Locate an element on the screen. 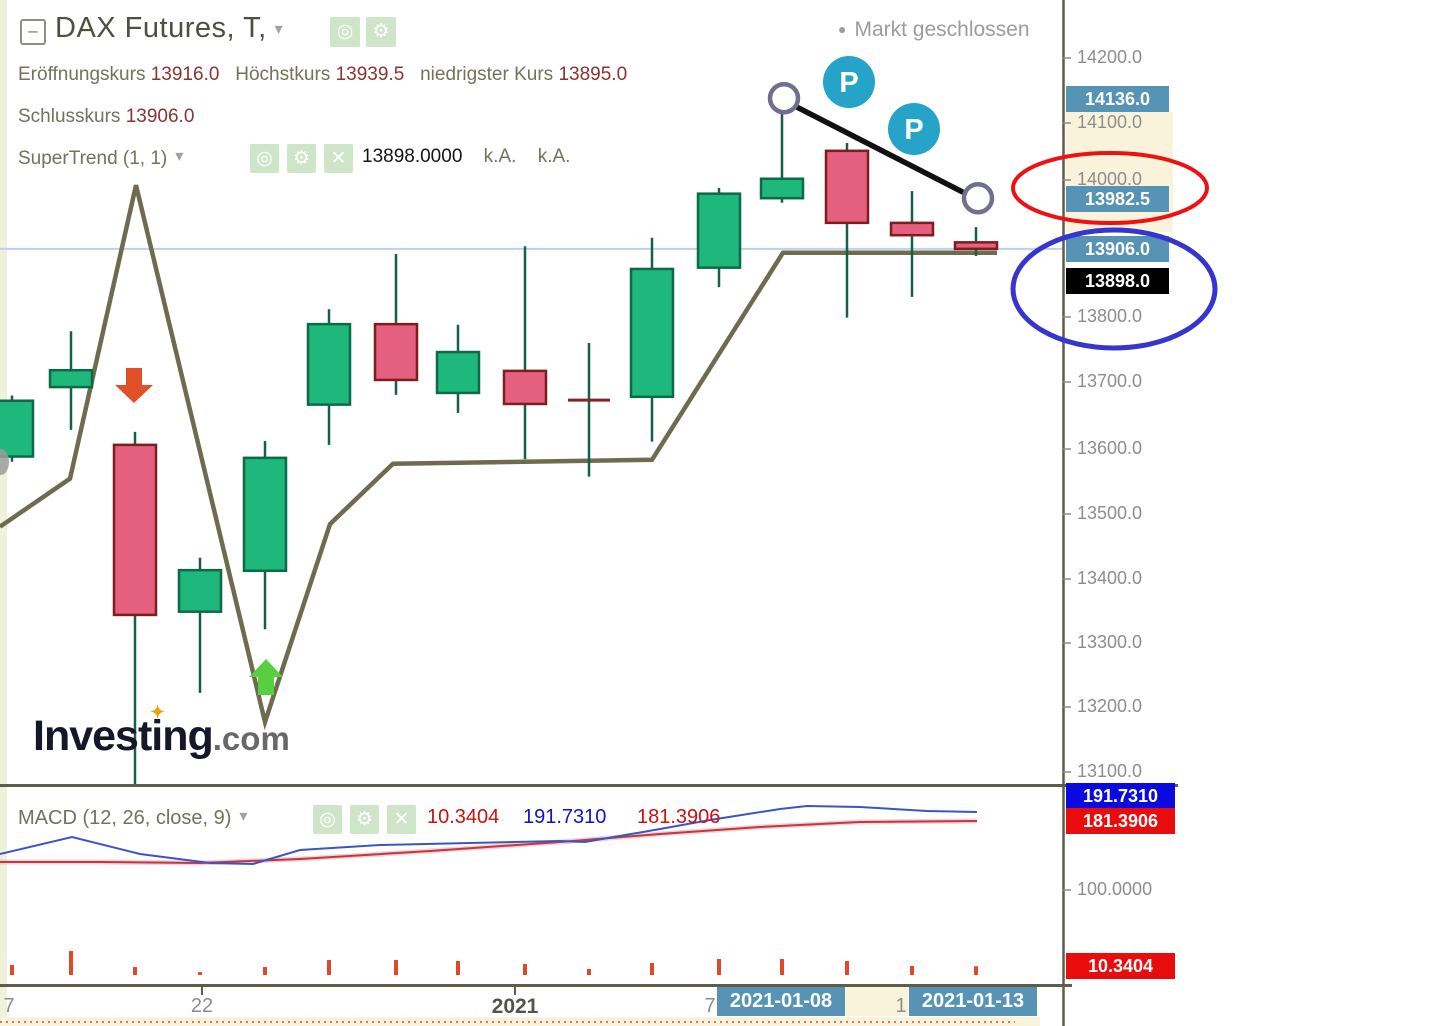 Image resolution: width=1436 pixels, height=1026 pixels. symbol-dropdown-icon: ▾ is located at coordinates (279, 29).